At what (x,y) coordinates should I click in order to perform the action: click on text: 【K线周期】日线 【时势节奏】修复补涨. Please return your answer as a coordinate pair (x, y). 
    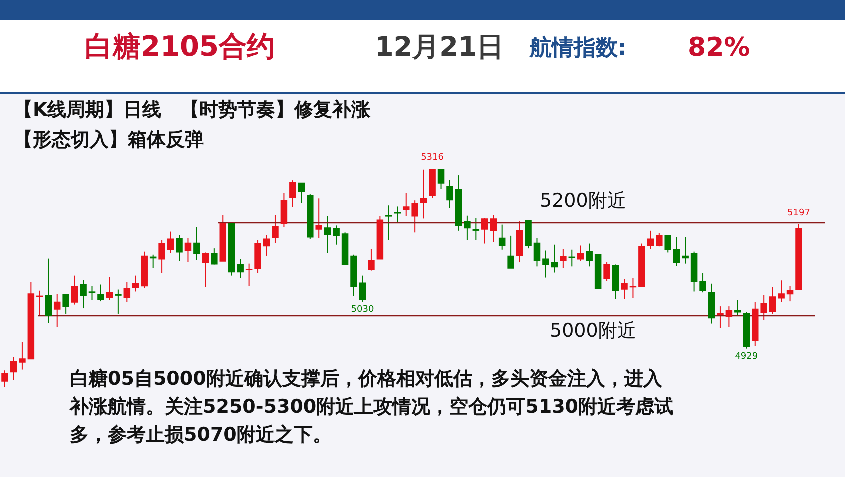
    Looking at the image, I should click on (193, 110).